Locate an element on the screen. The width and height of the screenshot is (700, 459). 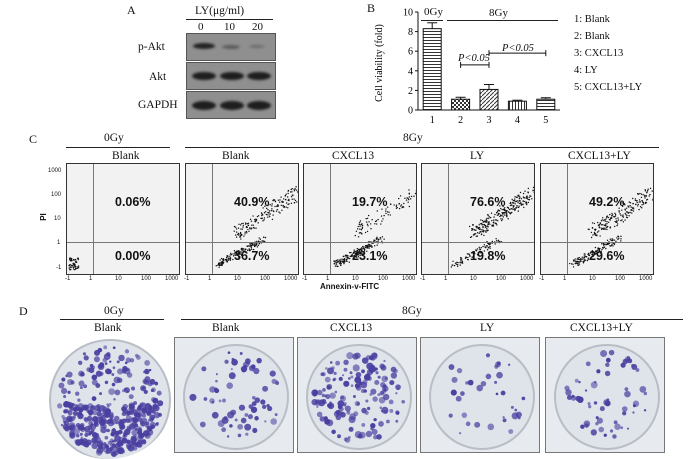
flow-gate-vertical is located at coordinates (93, 219).